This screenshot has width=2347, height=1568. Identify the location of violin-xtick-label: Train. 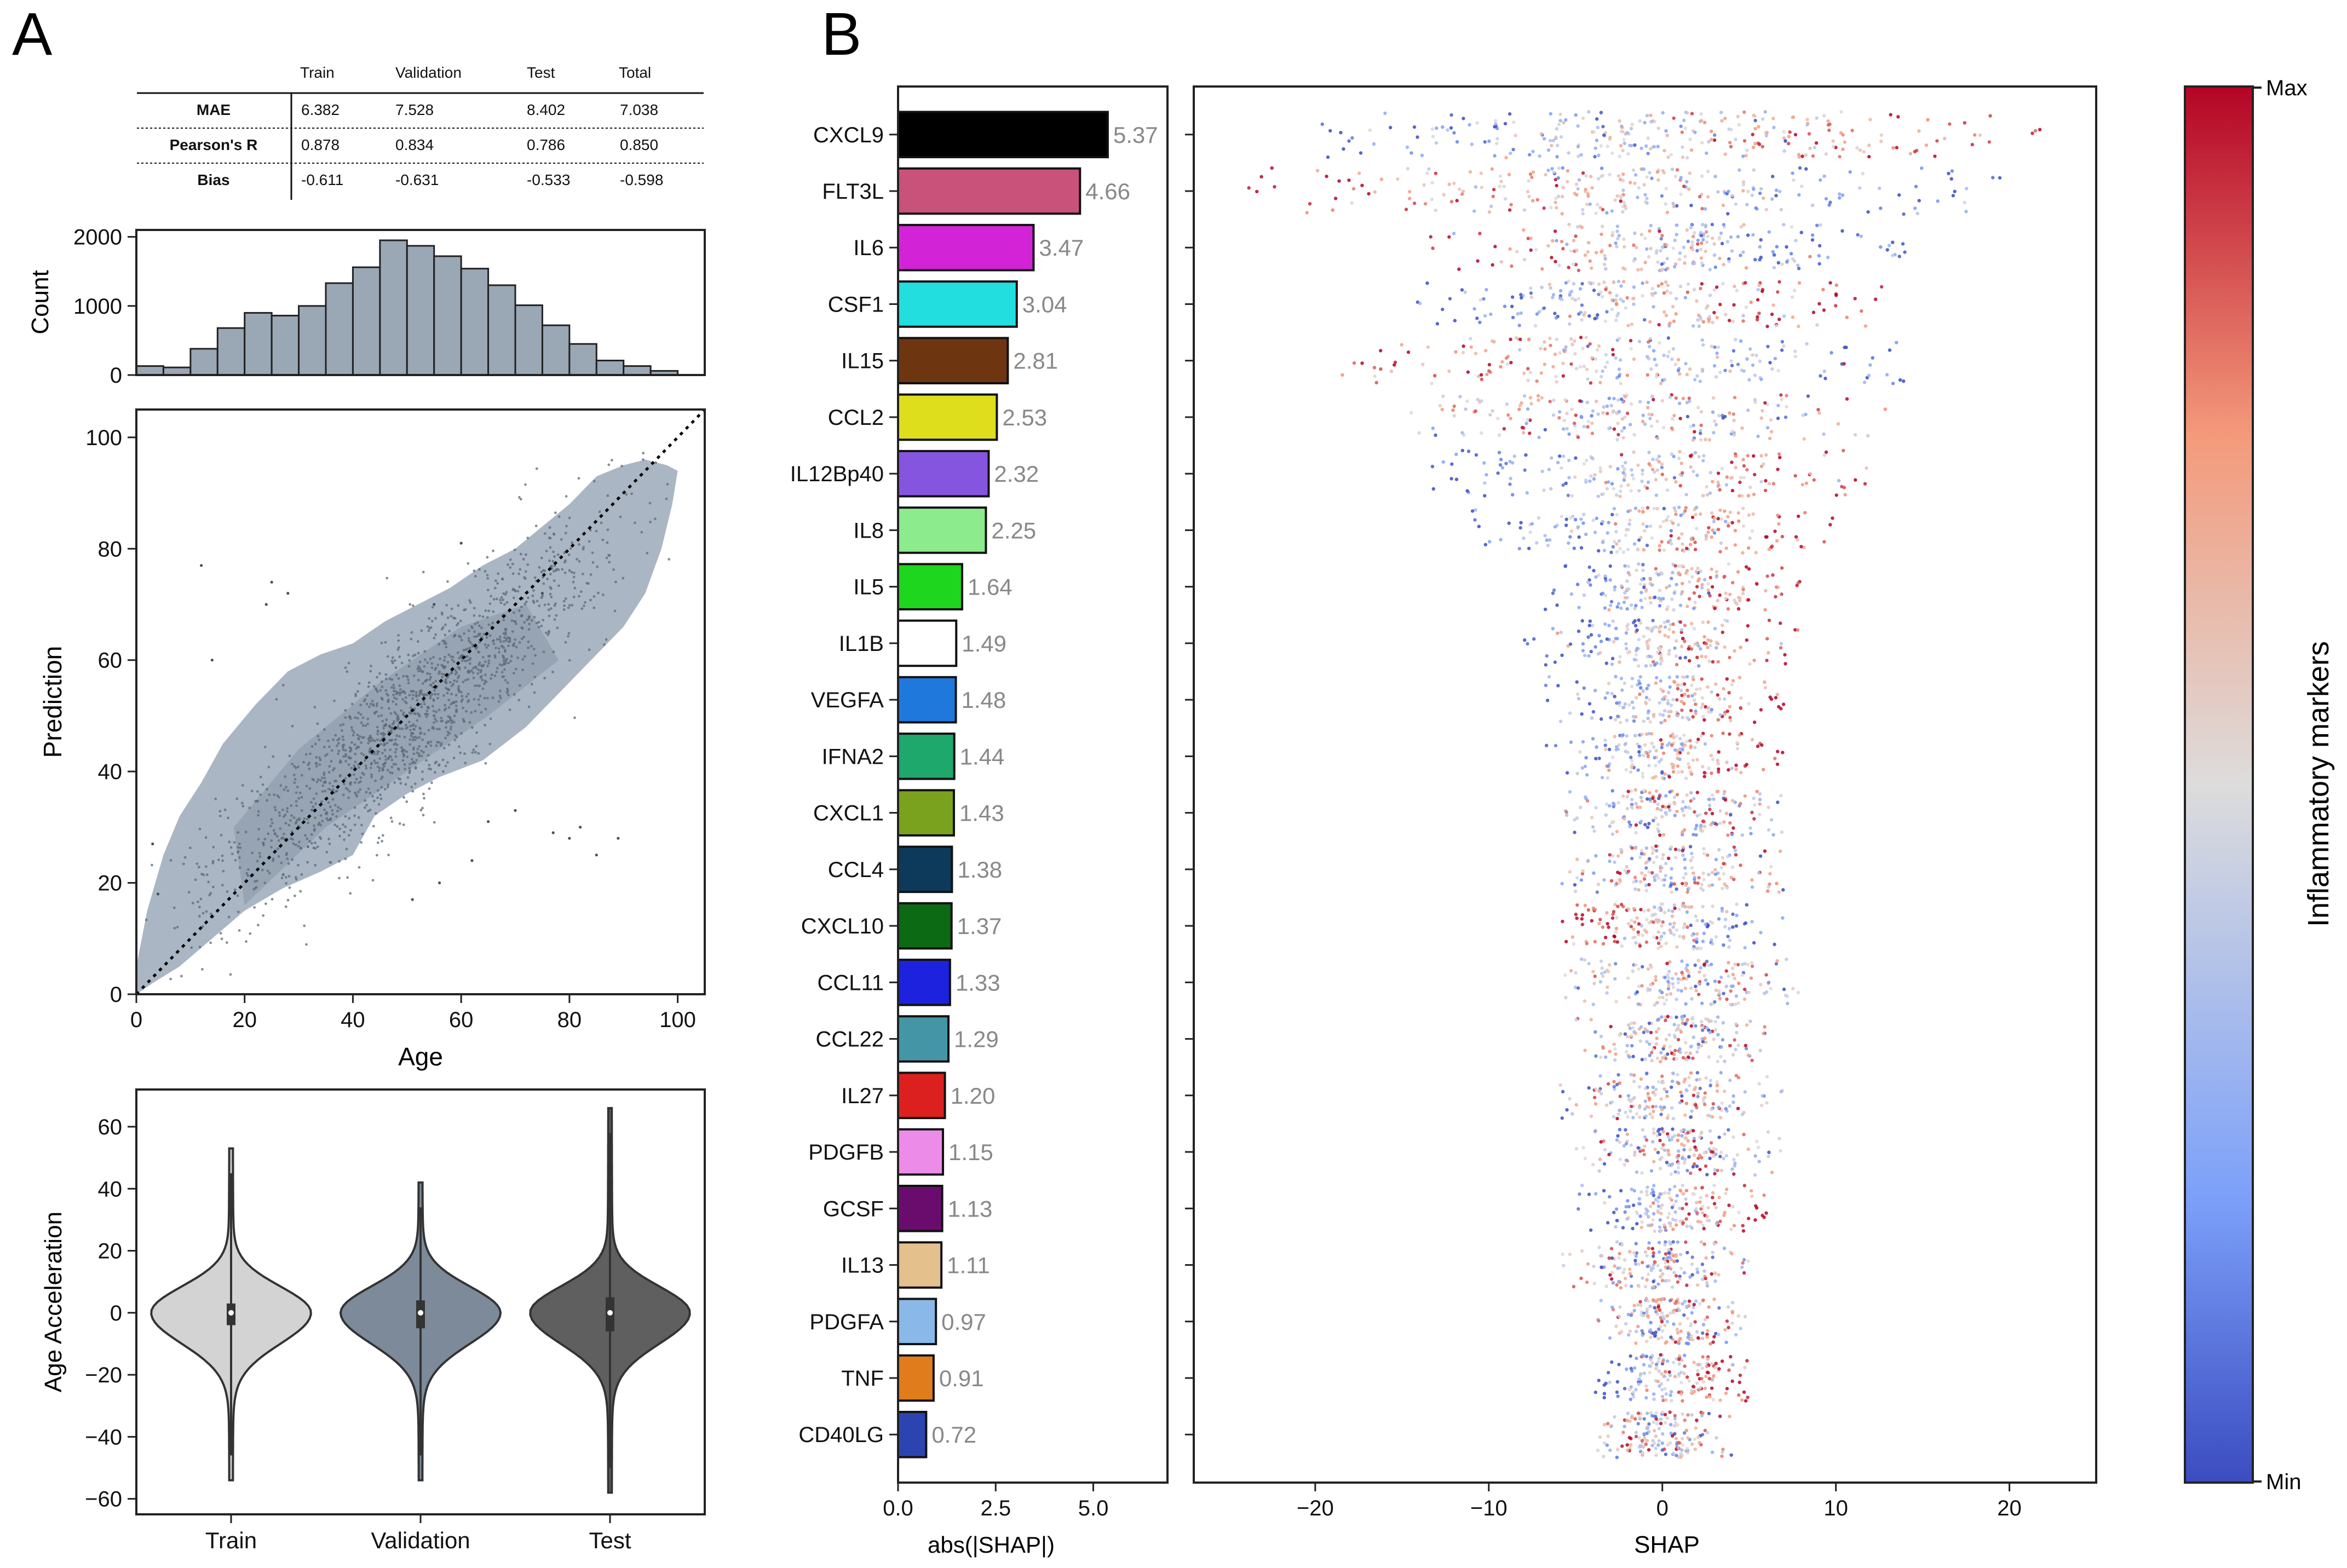
(231, 1540).